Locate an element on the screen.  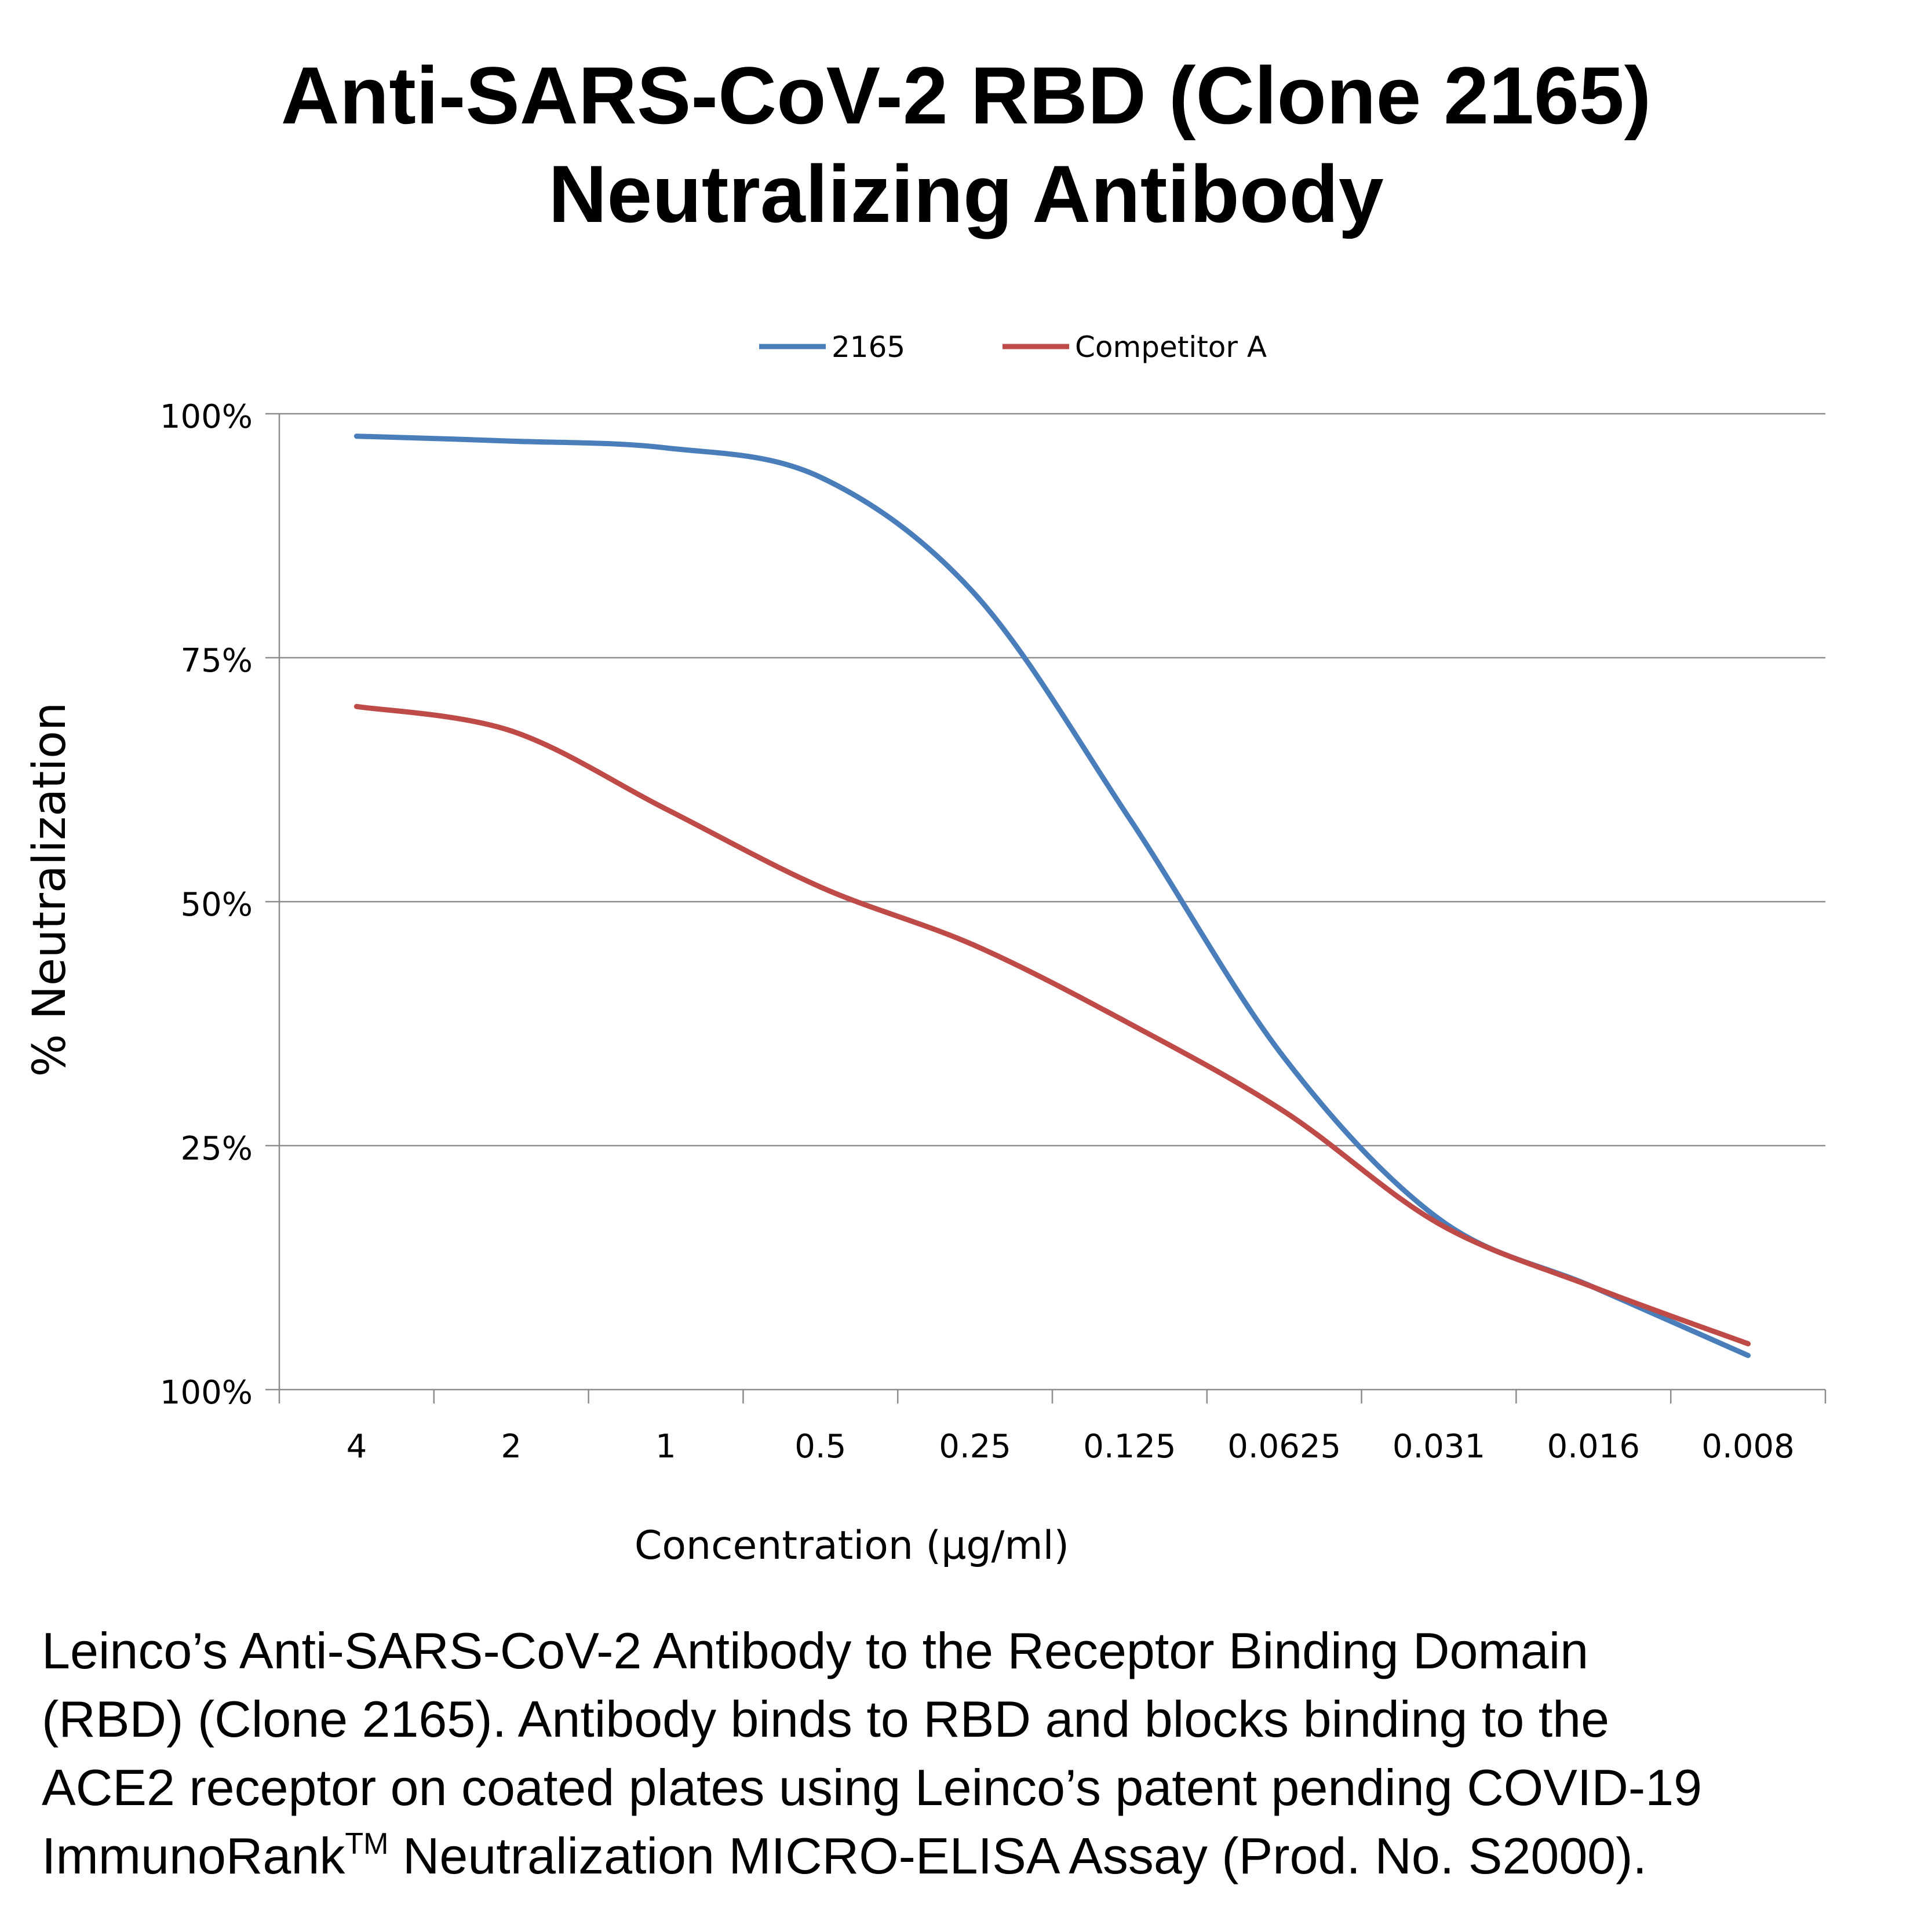
x-tick-label-9: 0.008 is located at coordinates (1747, 1447).